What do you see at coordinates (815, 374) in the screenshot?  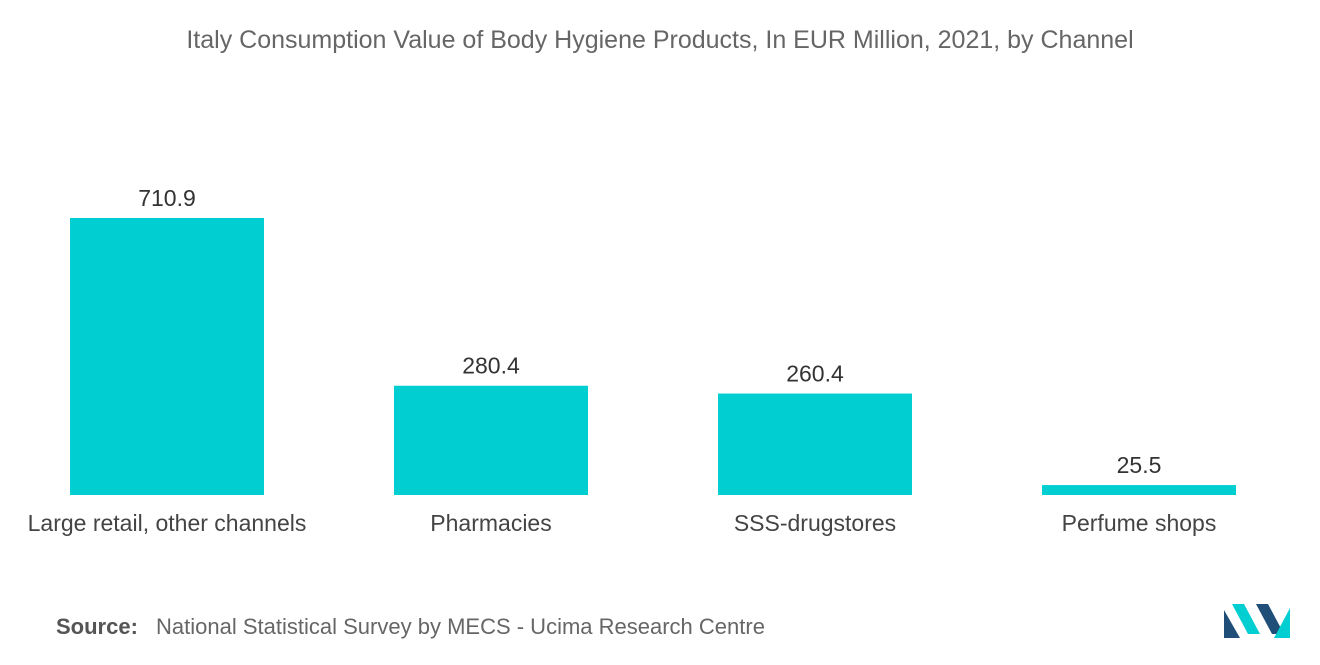 I see `data-label-2: 260.4` at bounding box center [815, 374].